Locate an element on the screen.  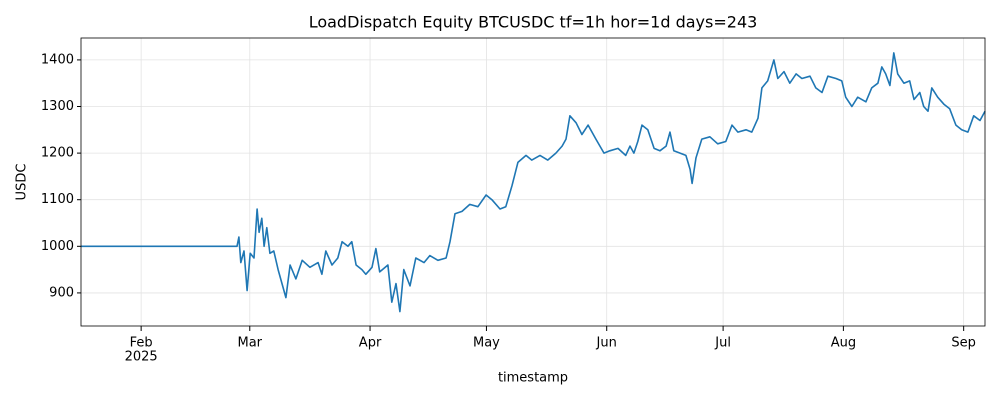
x-year-label: 2025 is located at coordinates (141, 357).